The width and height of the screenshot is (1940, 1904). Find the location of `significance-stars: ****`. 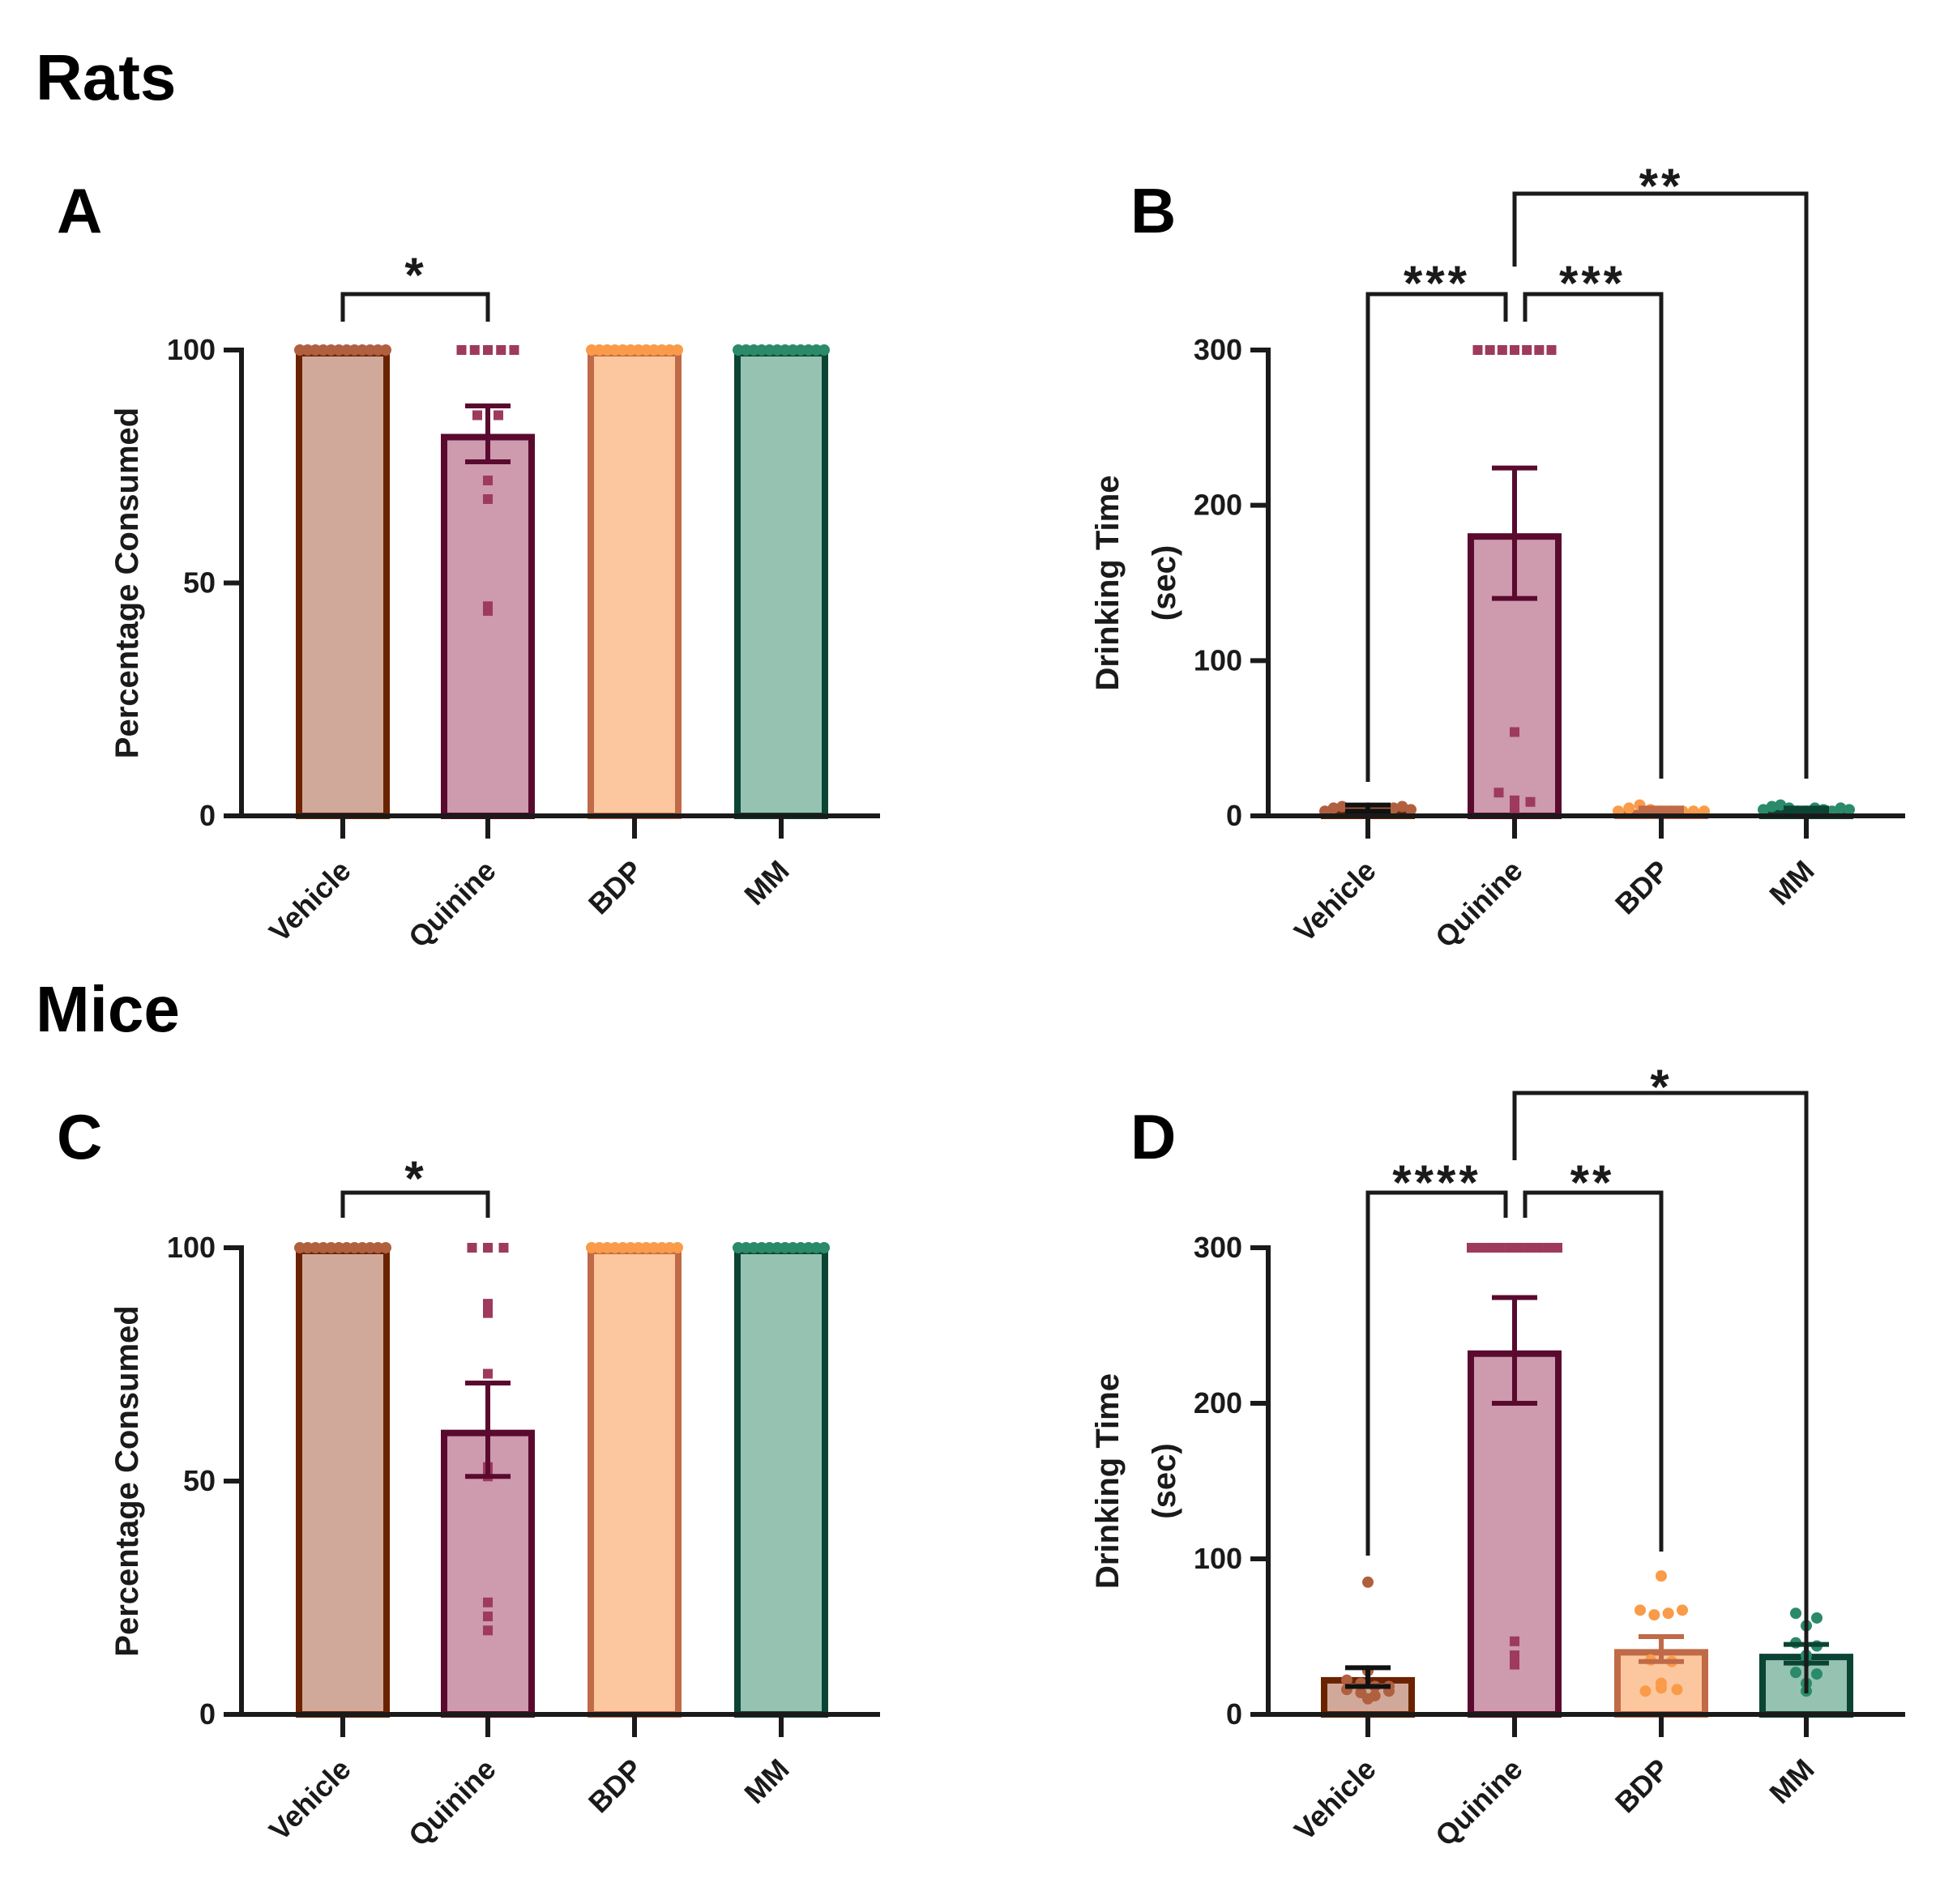

significance-stars: **** is located at coordinates (1436, 1182).